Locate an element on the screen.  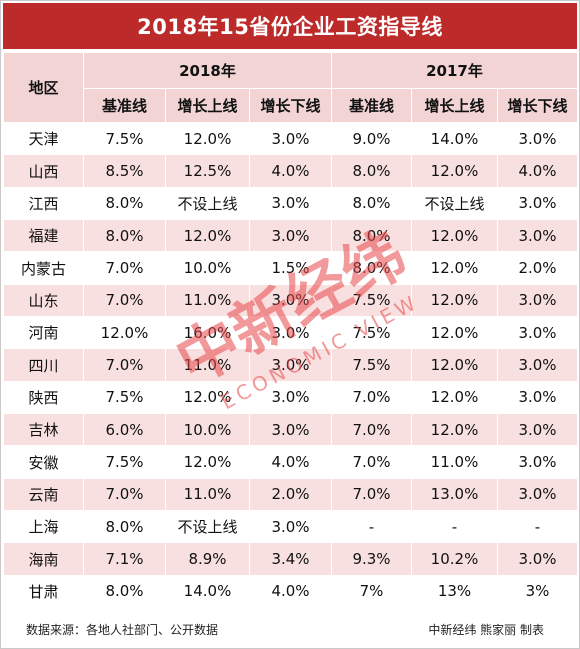
year-2018-header: 2018年 is located at coordinates (207, 70).